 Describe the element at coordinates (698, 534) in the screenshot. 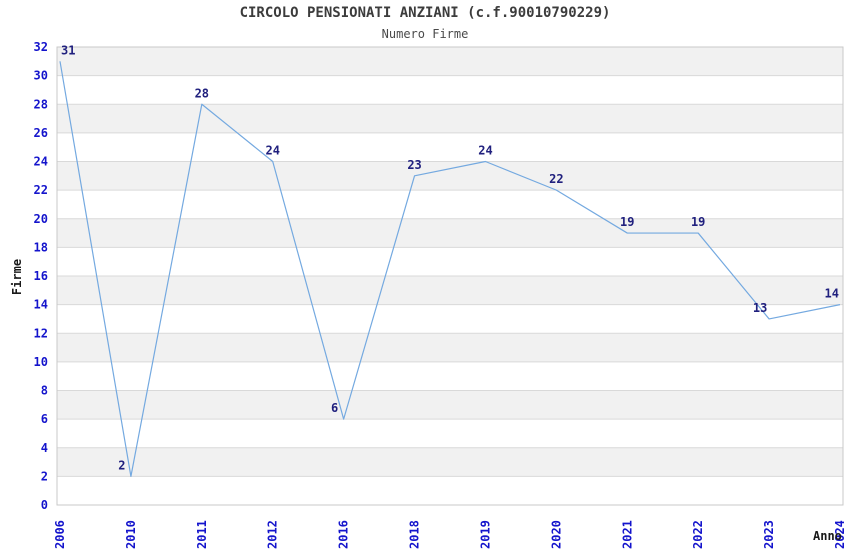

I see `x-tick-label: 2022` at that location.